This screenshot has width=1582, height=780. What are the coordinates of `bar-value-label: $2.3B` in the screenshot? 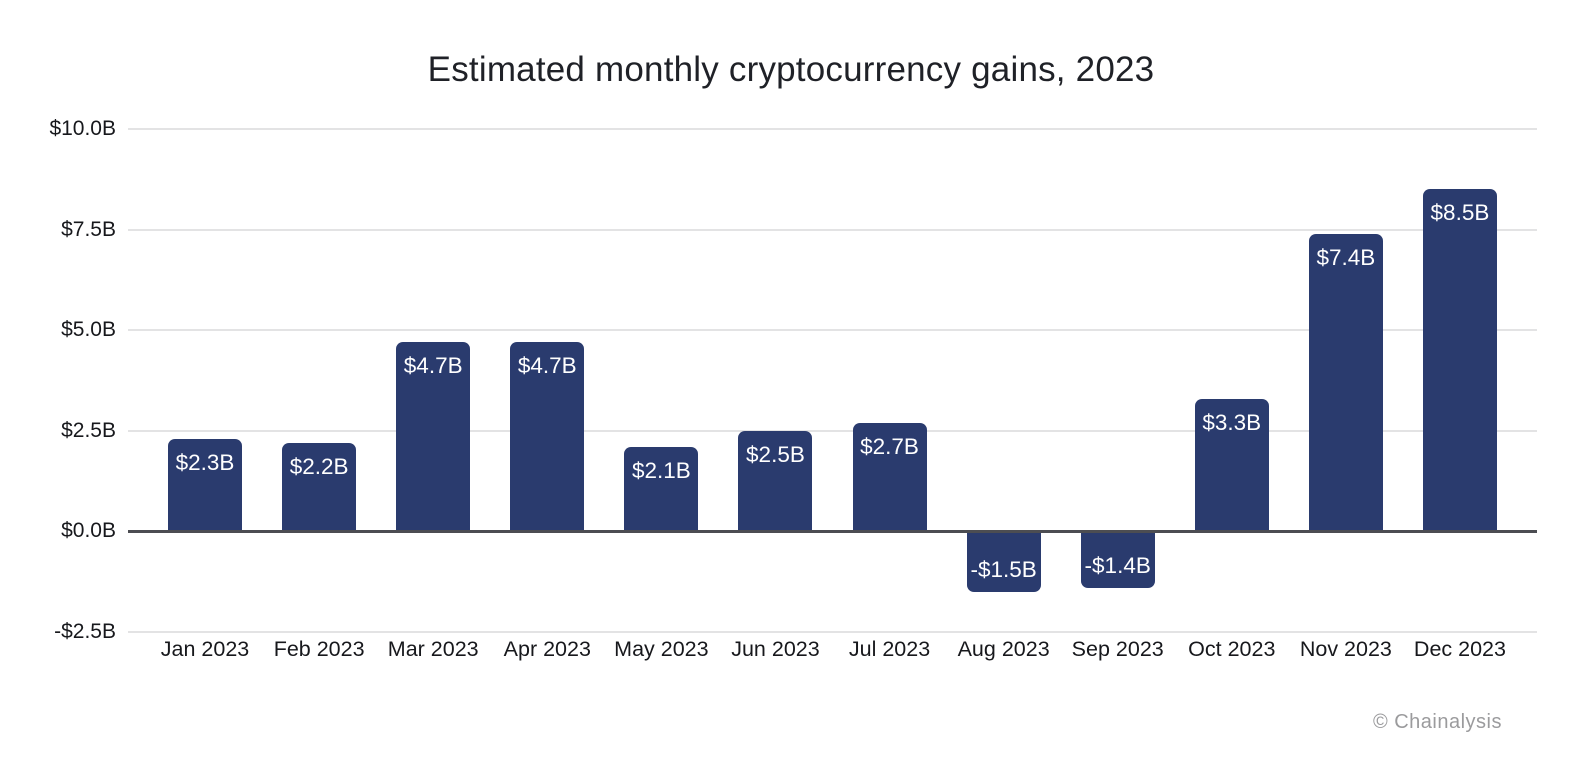 It's located at (205, 462).